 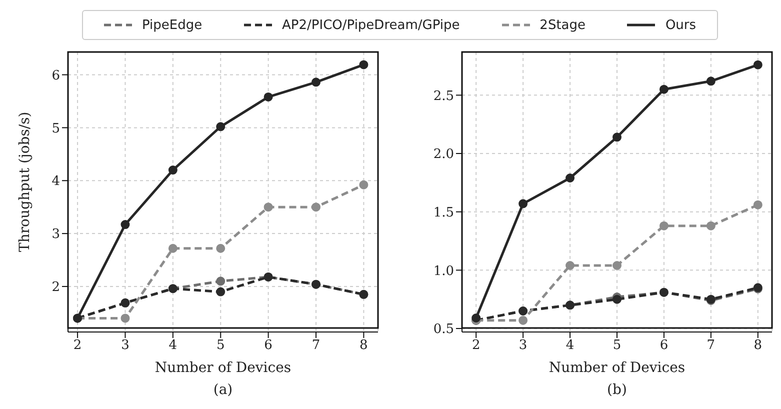 I want to click on y-axis-title: Throughput (jobs/s), so click(x=24, y=182).